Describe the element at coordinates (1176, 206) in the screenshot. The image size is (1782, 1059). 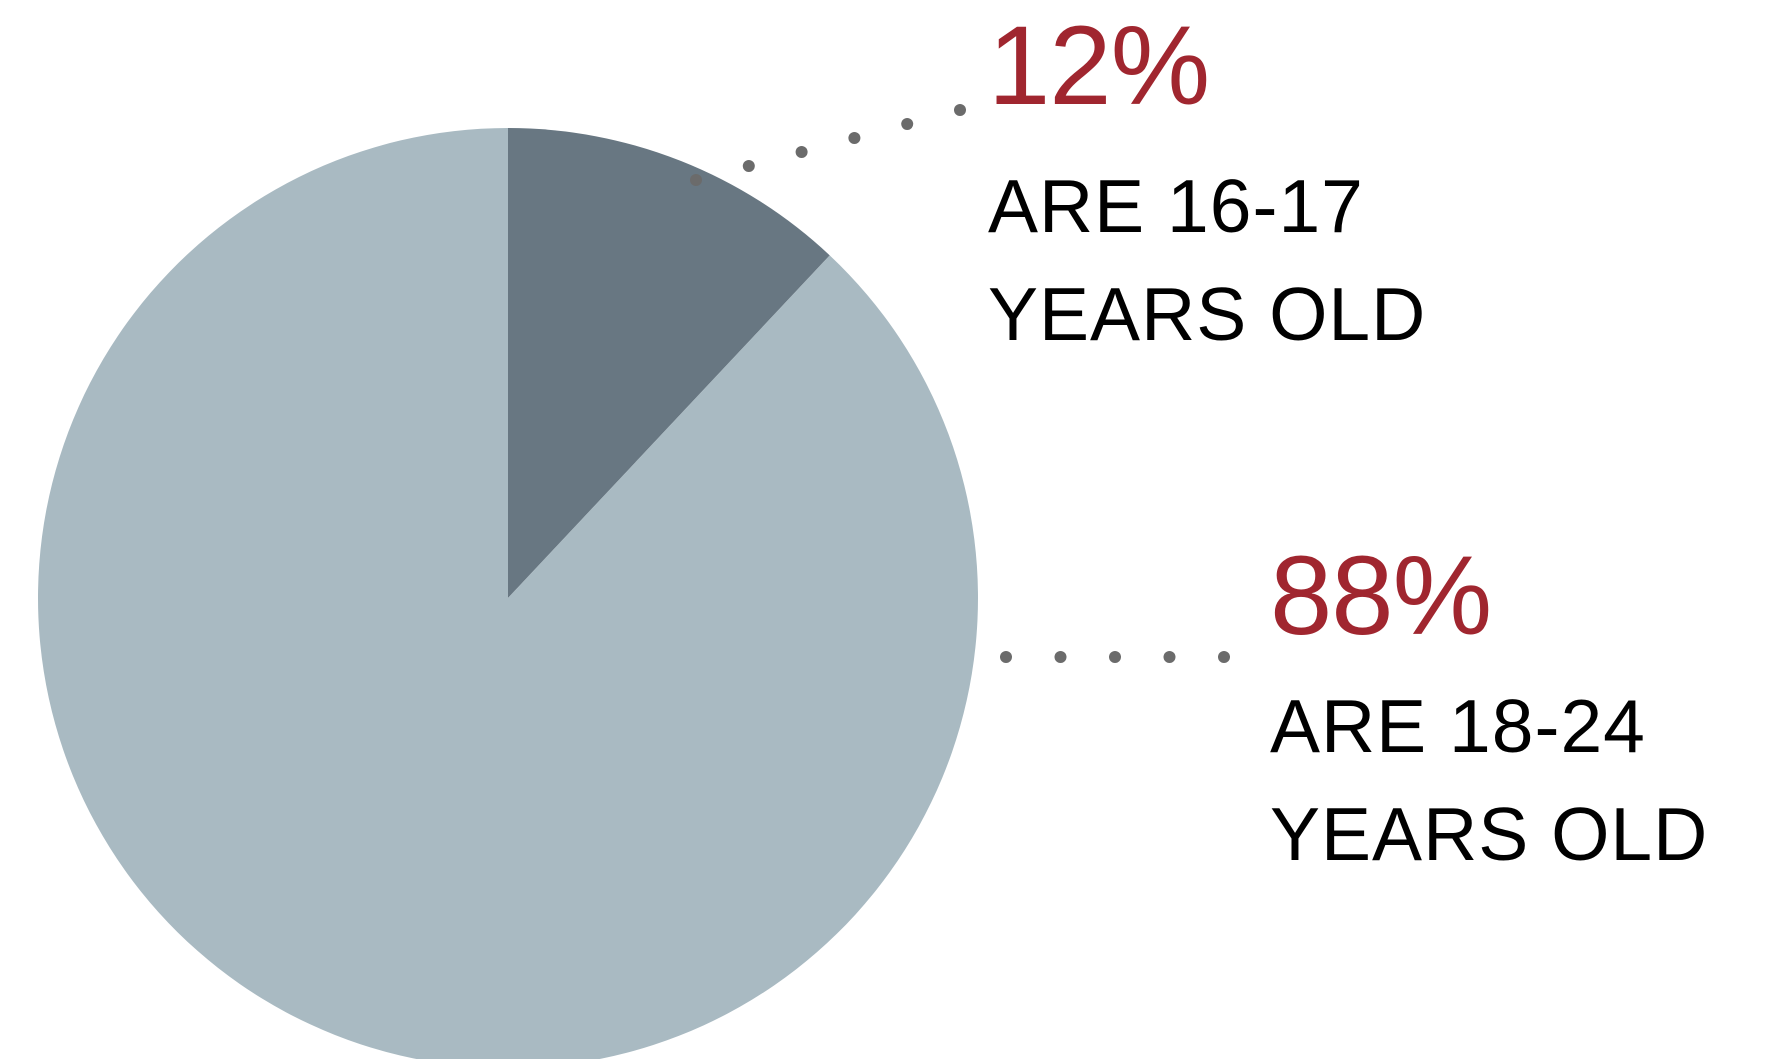
I see `slice-desc-16-17-line1: ARE 16-17` at that location.